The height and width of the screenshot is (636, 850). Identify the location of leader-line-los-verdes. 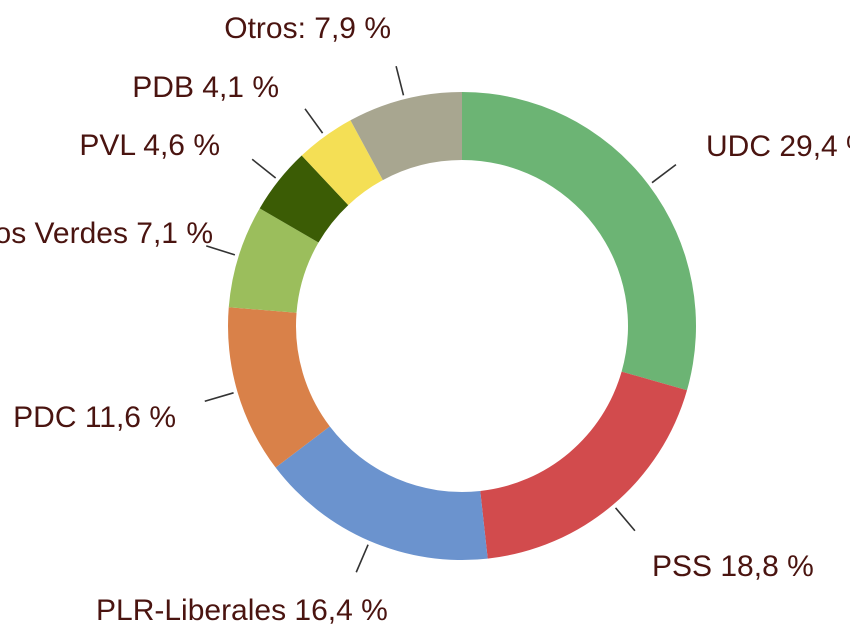
(221, 250).